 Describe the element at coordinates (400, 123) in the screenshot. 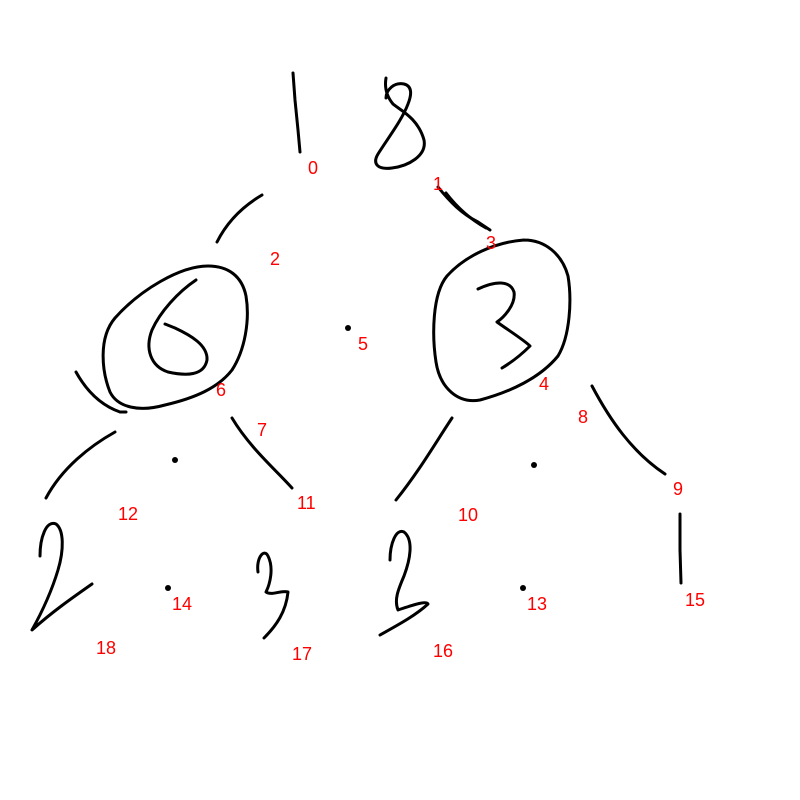

I see `stroke-digit-eight` at that location.